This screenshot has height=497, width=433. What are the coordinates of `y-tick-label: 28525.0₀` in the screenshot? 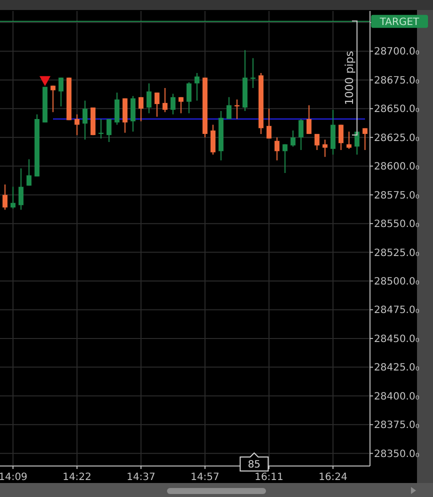 It's located at (397, 253).